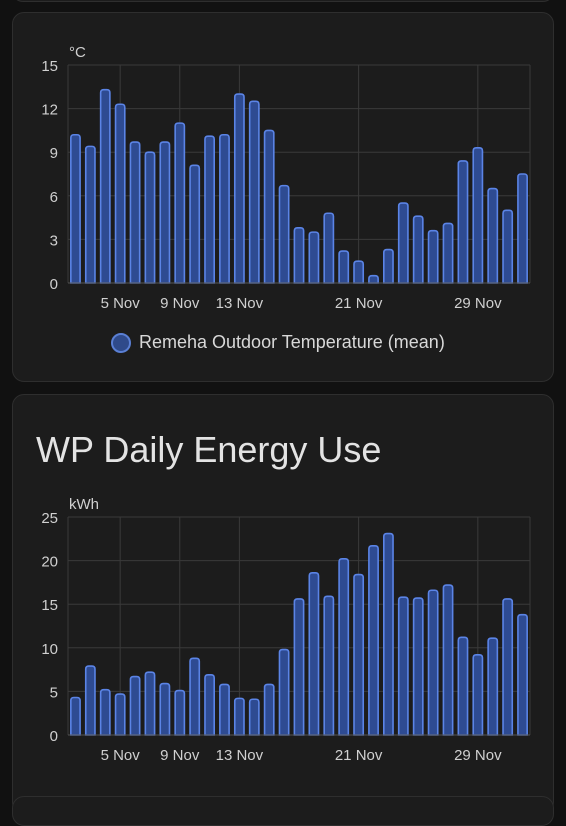 The image size is (566, 826). Describe the element at coordinates (121, 342) in the screenshot. I see `legend-swatch-icon` at that location.